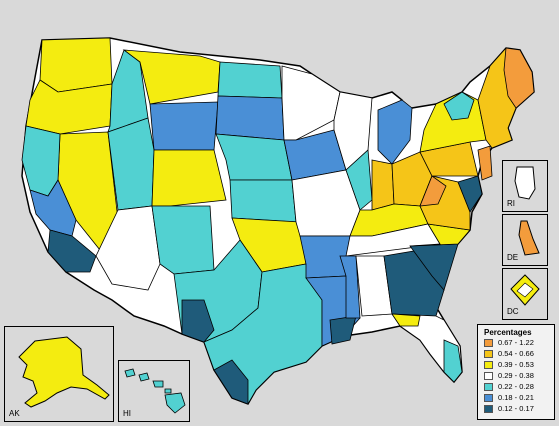 The image size is (559, 426). What do you see at coordinates (406, 320) in the screenshot?
I see `region-fl-panhandle` at bounding box center [406, 320].